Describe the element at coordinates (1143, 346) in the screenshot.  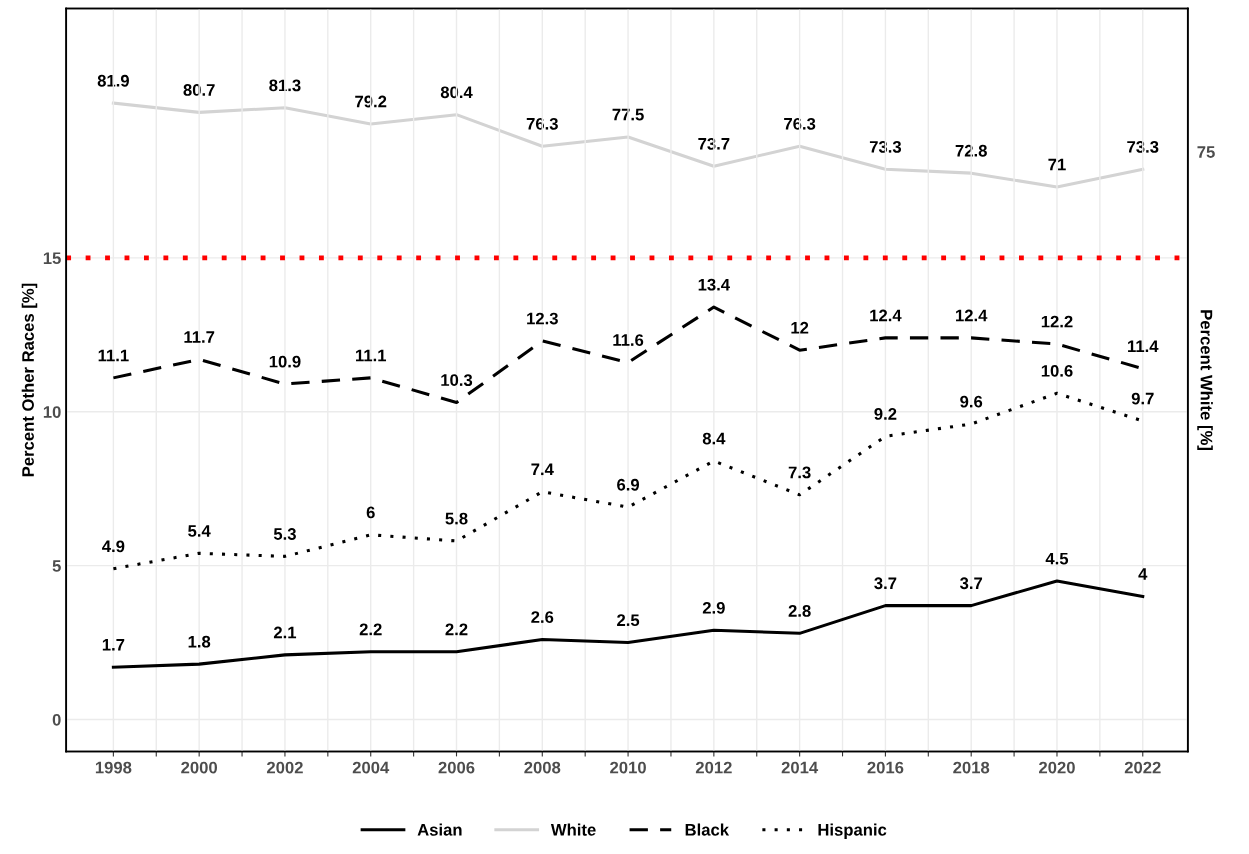
I see `data-label: 11.4` at that location.